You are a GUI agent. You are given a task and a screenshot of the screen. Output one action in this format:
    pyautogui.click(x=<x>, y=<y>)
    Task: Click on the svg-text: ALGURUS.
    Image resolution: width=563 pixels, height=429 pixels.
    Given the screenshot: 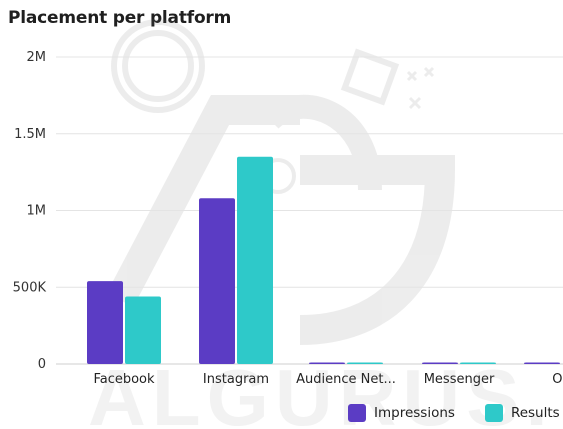 What is the action you would take?
    pyautogui.click(x=321, y=391)
    